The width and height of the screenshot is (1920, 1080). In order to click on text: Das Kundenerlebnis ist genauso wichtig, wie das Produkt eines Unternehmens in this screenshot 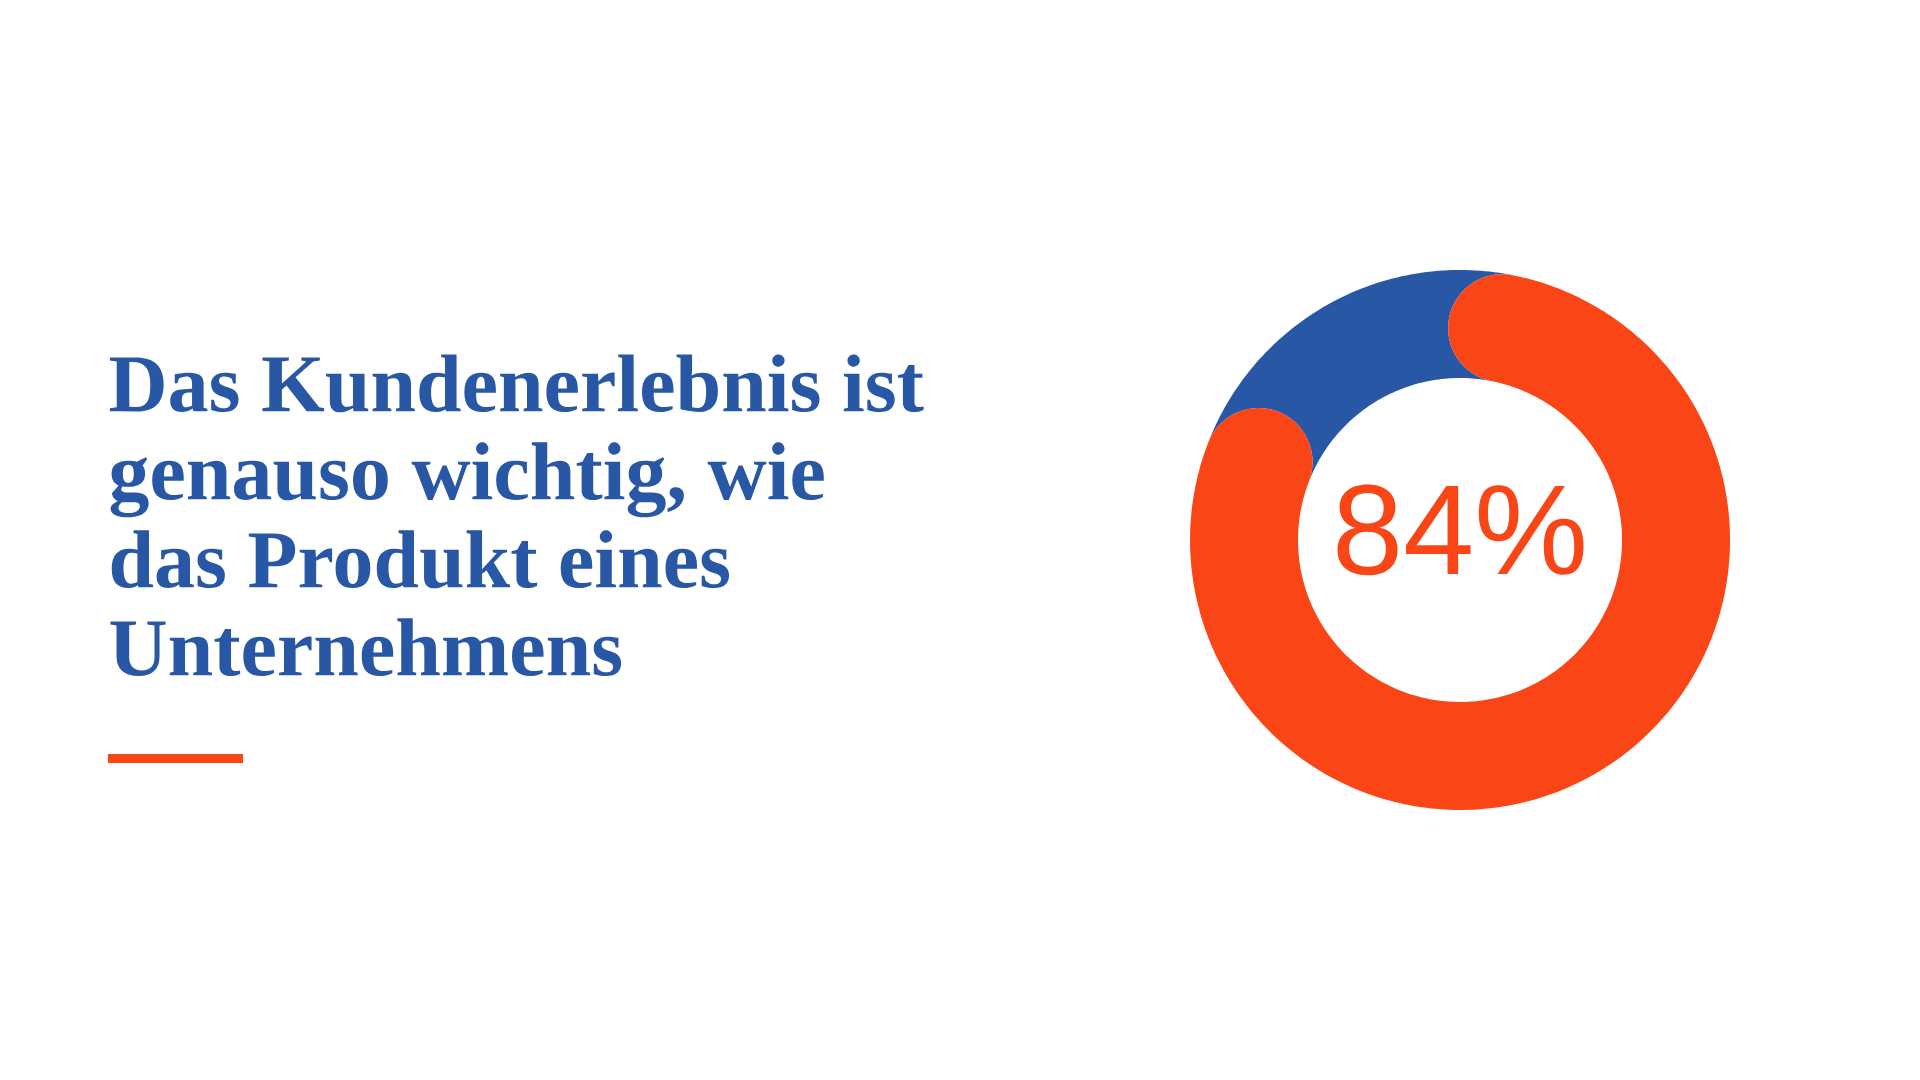, I will do `click(516, 515)`.